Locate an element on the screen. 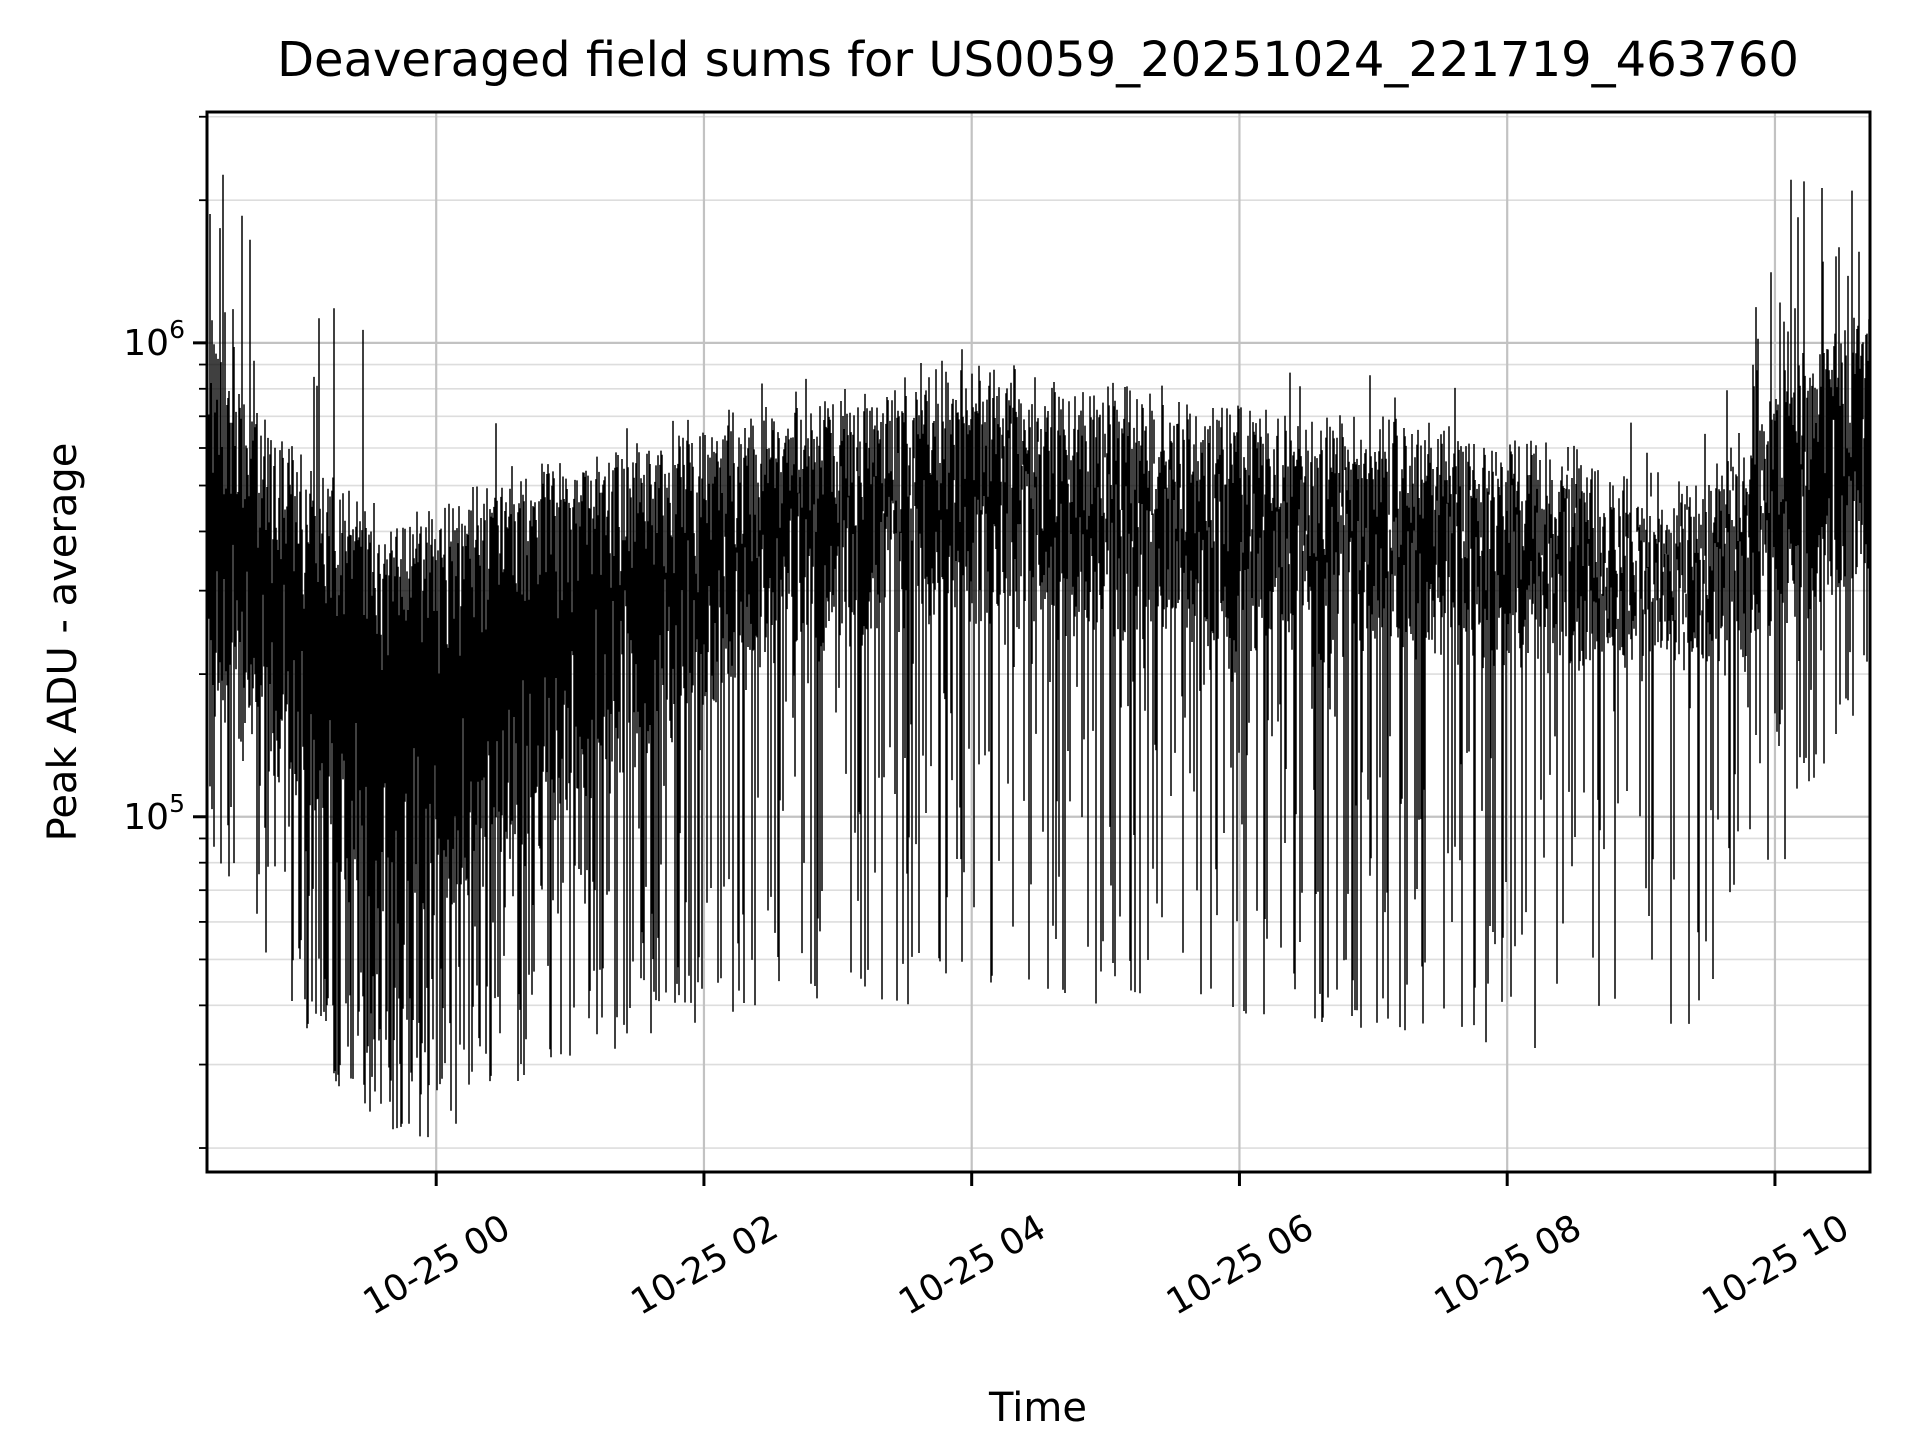 The width and height of the screenshot is (1920, 1440). y-axis-label: Peak ADU - average is located at coordinates (63, 642).